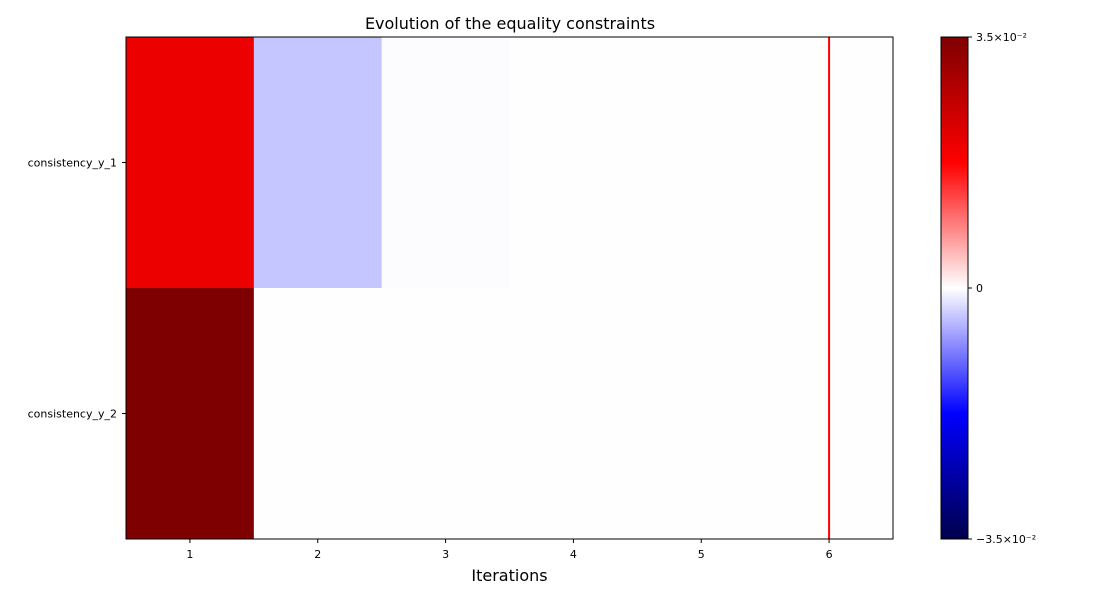 This screenshot has width=1100, height=604. I want to click on colorbar-tick-label: −3.5×10⁻², so click(1006, 539).